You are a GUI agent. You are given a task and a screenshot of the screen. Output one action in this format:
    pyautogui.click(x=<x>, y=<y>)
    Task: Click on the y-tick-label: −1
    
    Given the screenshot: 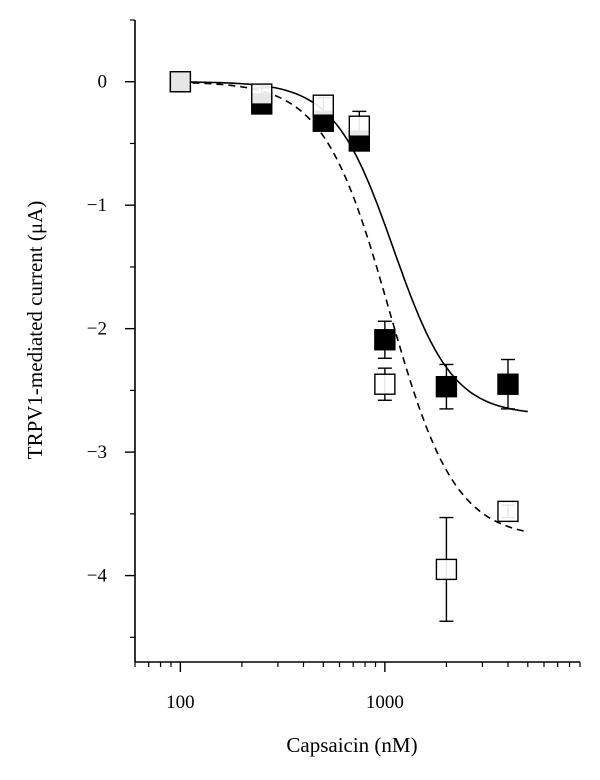 What is the action you would take?
    pyautogui.click(x=97, y=205)
    